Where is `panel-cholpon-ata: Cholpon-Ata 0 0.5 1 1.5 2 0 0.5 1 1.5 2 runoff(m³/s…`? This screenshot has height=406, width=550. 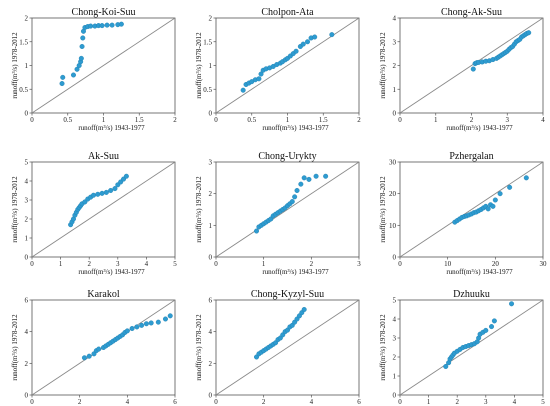 panel-cholpon-ata: Cholpon-Ata 0 0.5 1 1.5 2 0 0.5 1 1.5 2 runoff(m³/s… is located at coordinates (278, 69).